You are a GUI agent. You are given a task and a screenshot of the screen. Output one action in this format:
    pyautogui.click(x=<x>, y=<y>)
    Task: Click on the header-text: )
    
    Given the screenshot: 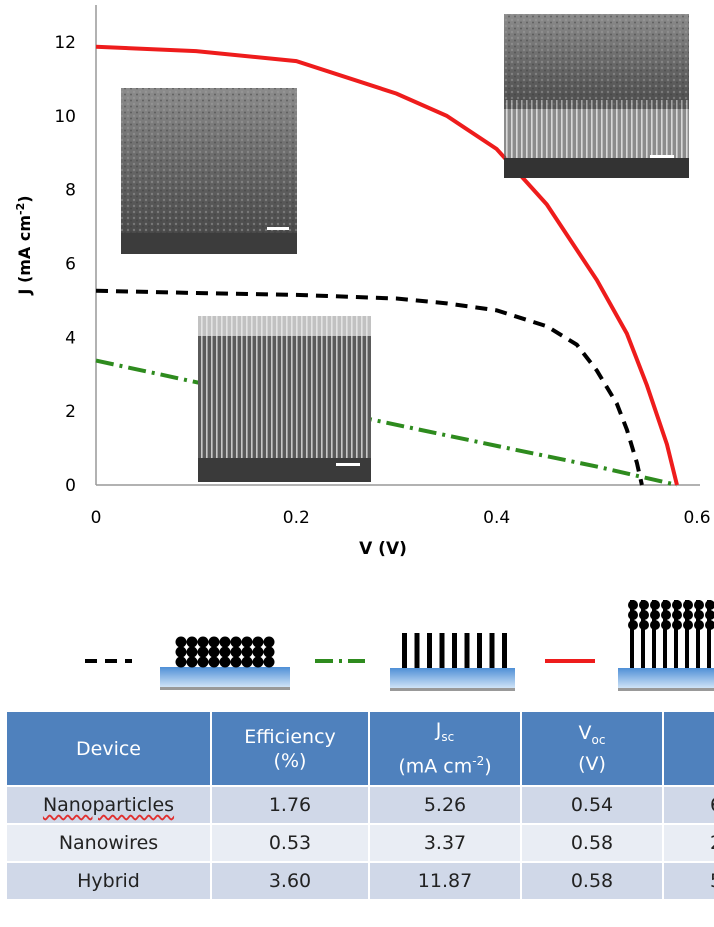 What is the action you would take?
    pyautogui.click(x=488, y=766)
    